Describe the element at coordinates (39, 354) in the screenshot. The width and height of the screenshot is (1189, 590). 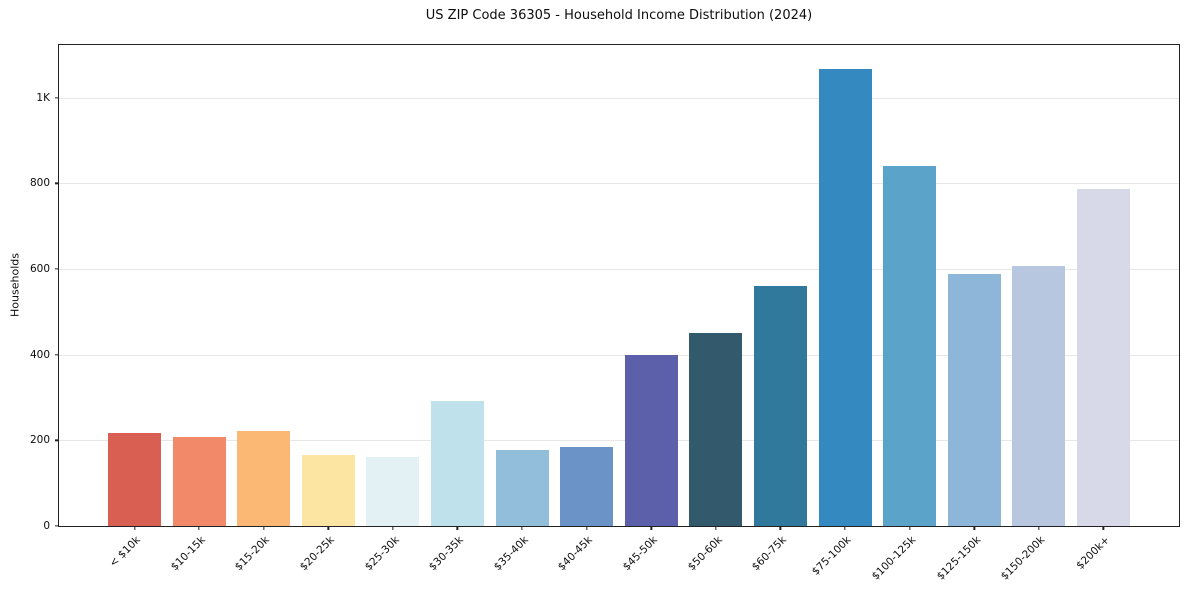
I see `y-tick-label: 400` at that location.